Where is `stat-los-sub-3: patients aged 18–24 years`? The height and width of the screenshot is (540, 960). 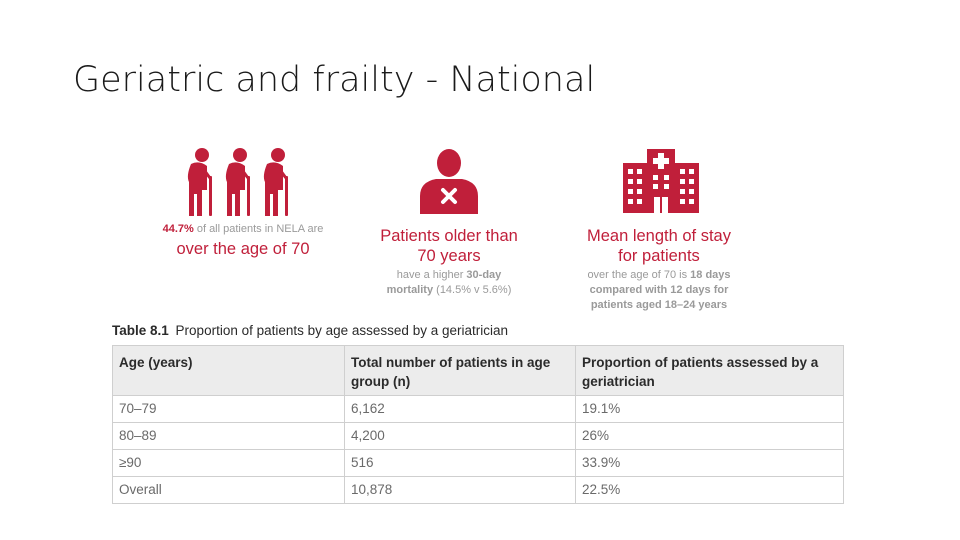 stat-los-sub-3: patients aged 18–24 years is located at coordinates (659, 305).